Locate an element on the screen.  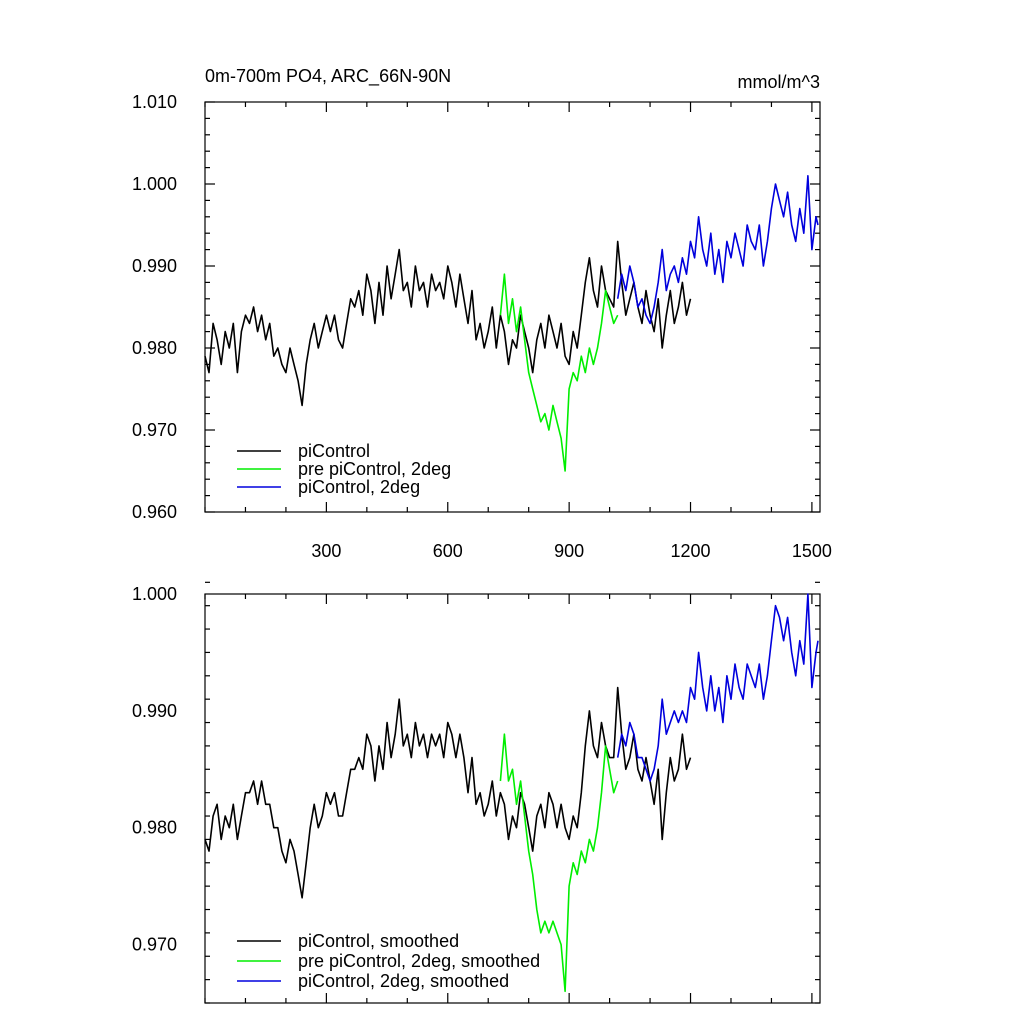
legend-label: piControl, 2deg is located at coordinates (359, 487).